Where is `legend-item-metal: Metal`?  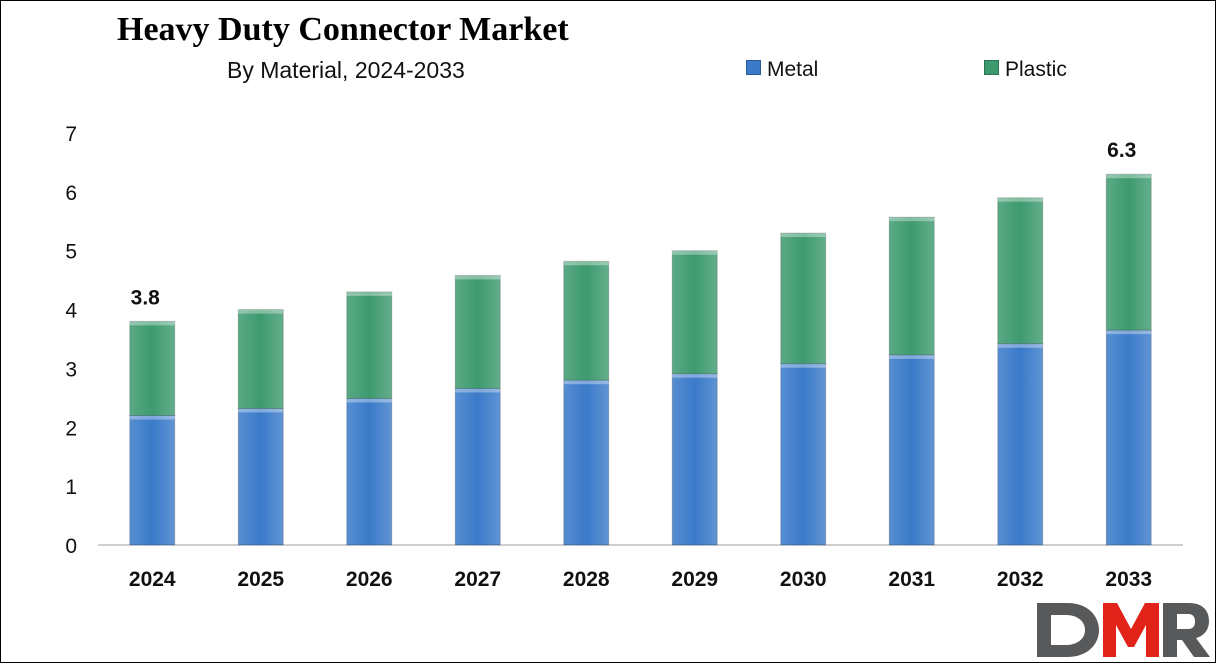 legend-item-metal: Metal is located at coordinates (782, 70).